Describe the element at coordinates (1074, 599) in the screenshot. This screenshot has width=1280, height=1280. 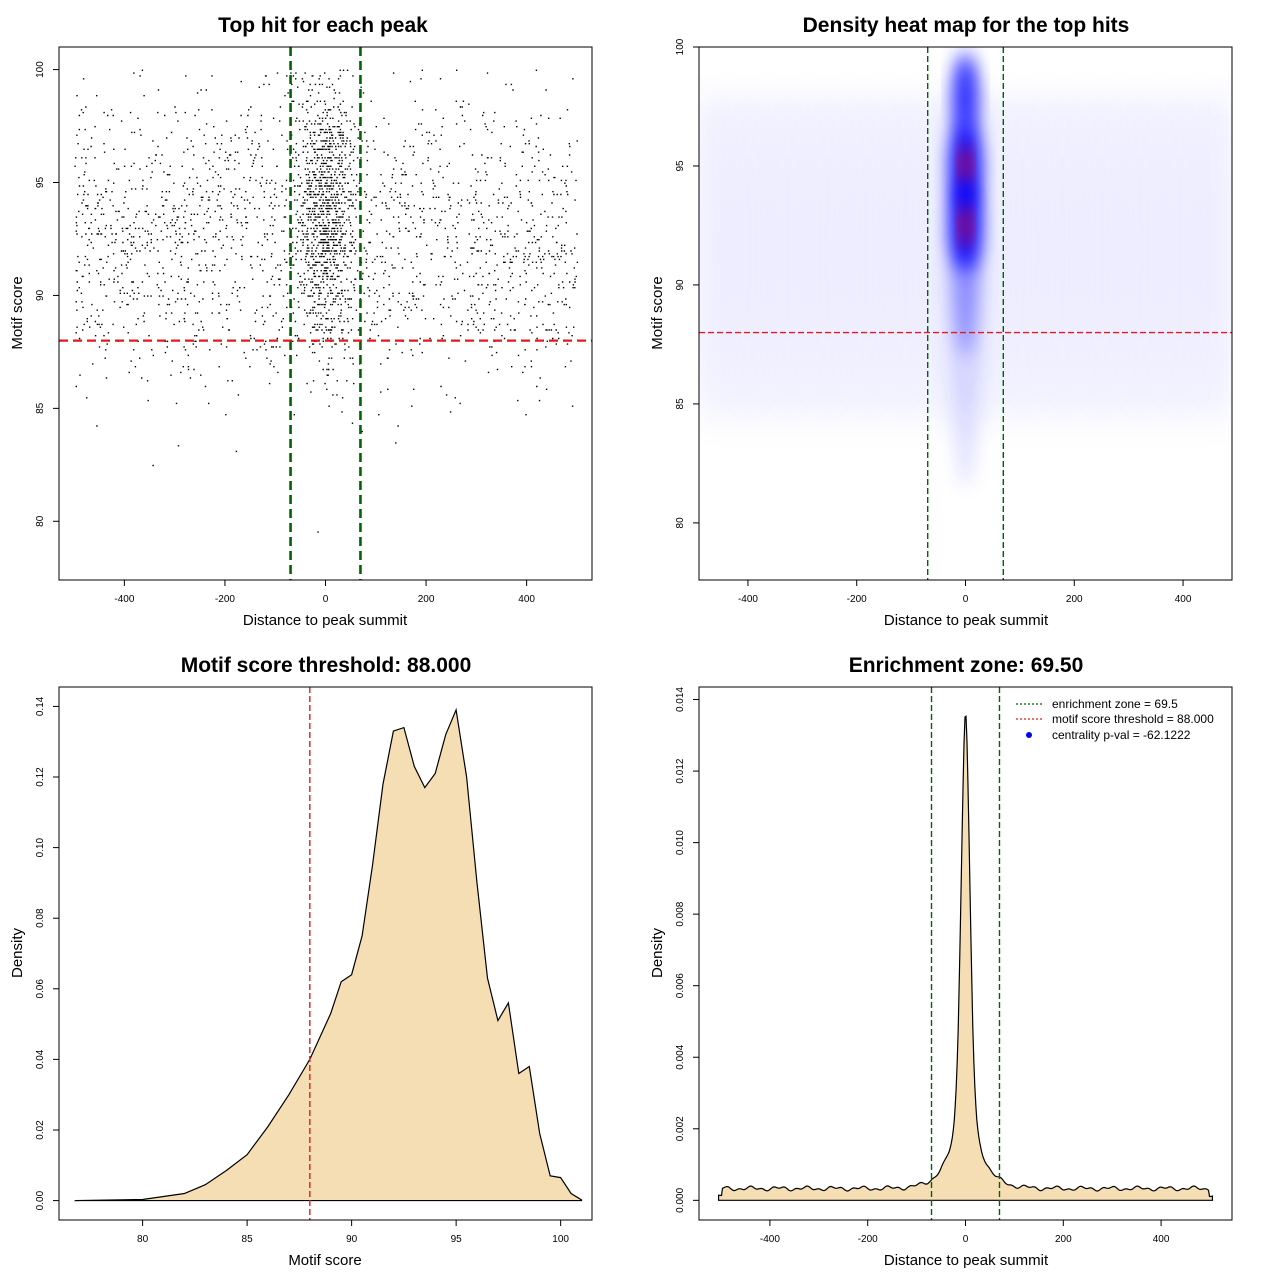
I see `heat-x-tick-label: 200` at that location.